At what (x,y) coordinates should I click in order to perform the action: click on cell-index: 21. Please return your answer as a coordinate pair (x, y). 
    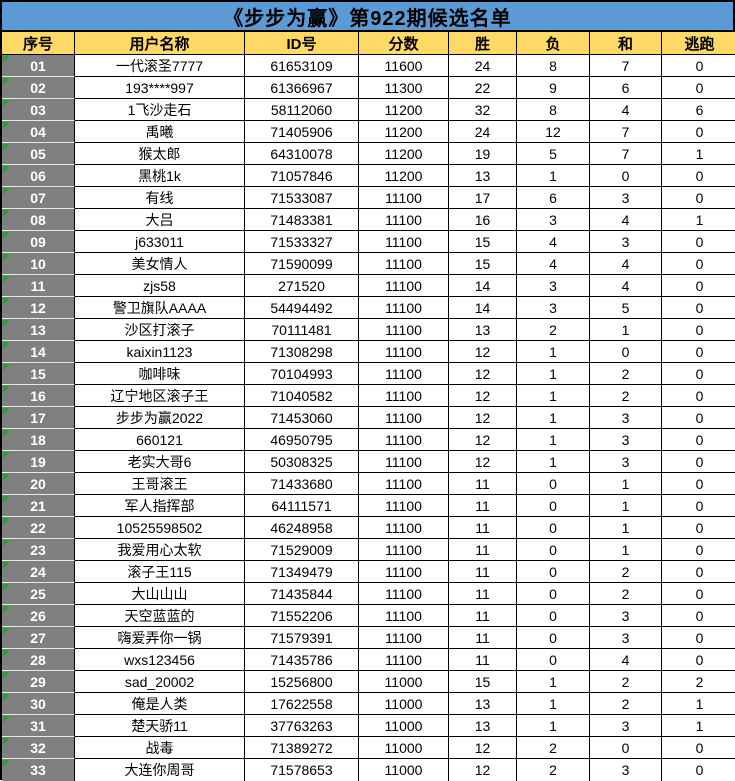
    Looking at the image, I should click on (38, 506).